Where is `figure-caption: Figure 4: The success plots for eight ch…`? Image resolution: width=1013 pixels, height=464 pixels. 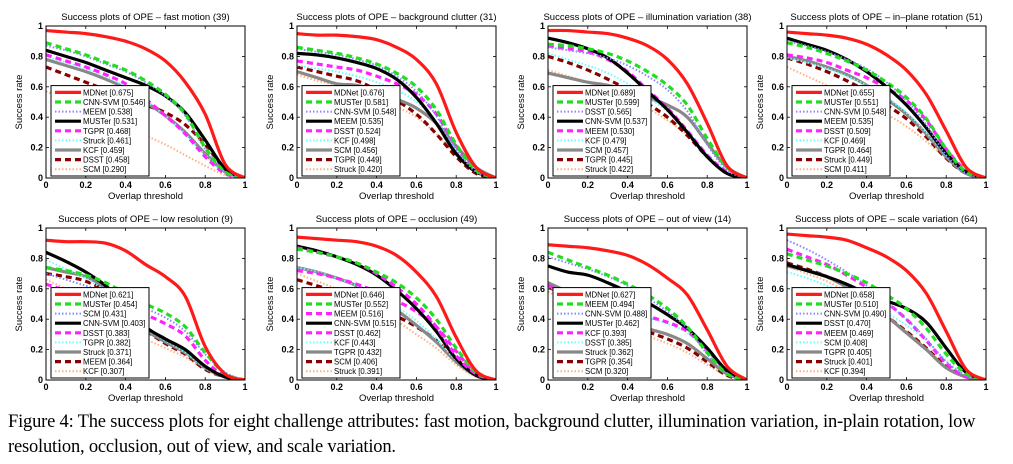
figure-caption: Figure 4: The success plots for eight ch… is located at coordinates (492, 434).